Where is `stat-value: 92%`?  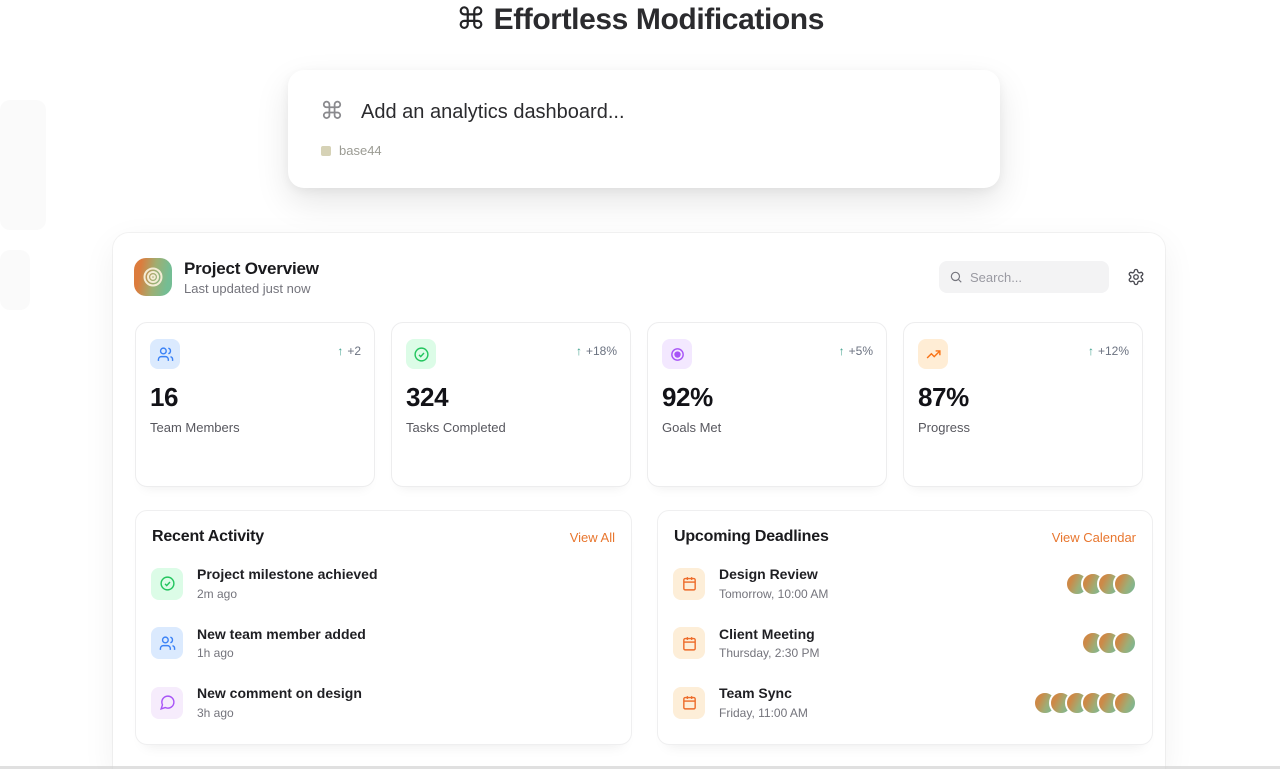
stat-value: 92% is located at coordinates (687, 397).